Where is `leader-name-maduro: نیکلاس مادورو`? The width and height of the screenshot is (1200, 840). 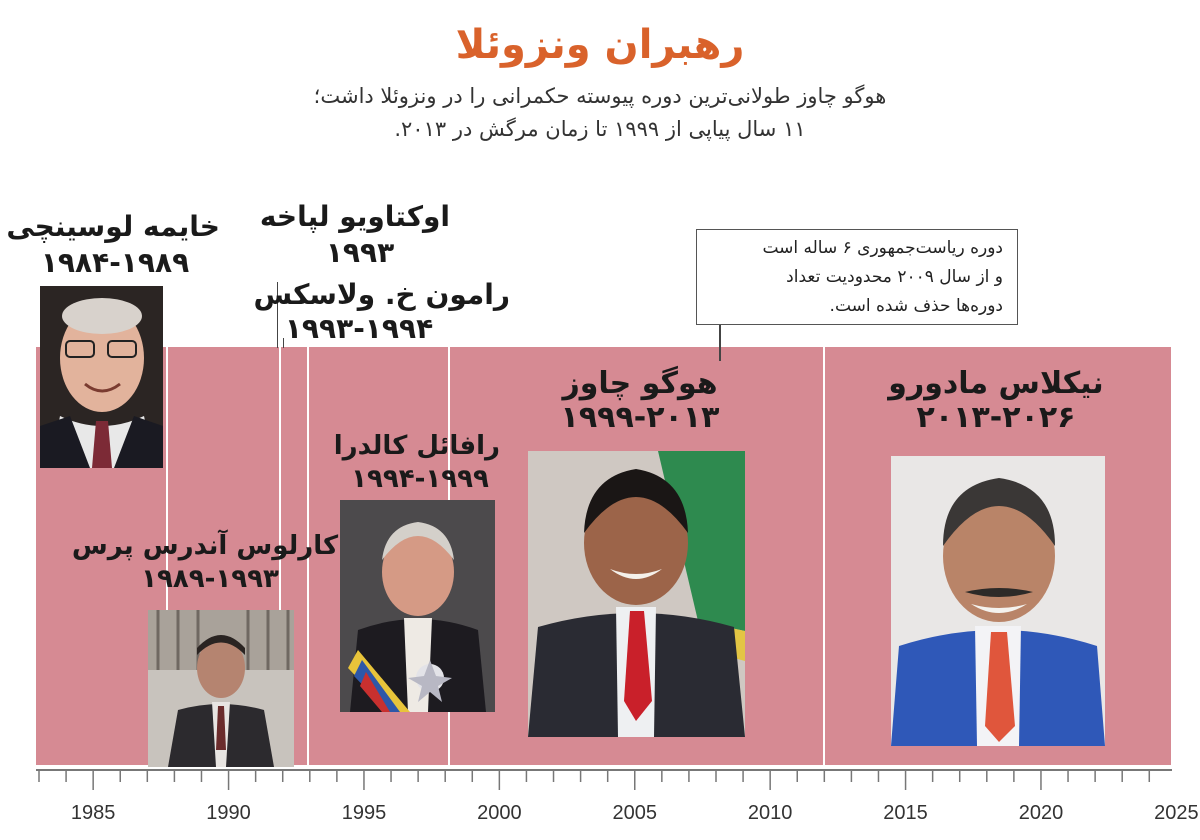
leader-name-maduro: نیکلاس مادورو is located at coordinates (996, 383).